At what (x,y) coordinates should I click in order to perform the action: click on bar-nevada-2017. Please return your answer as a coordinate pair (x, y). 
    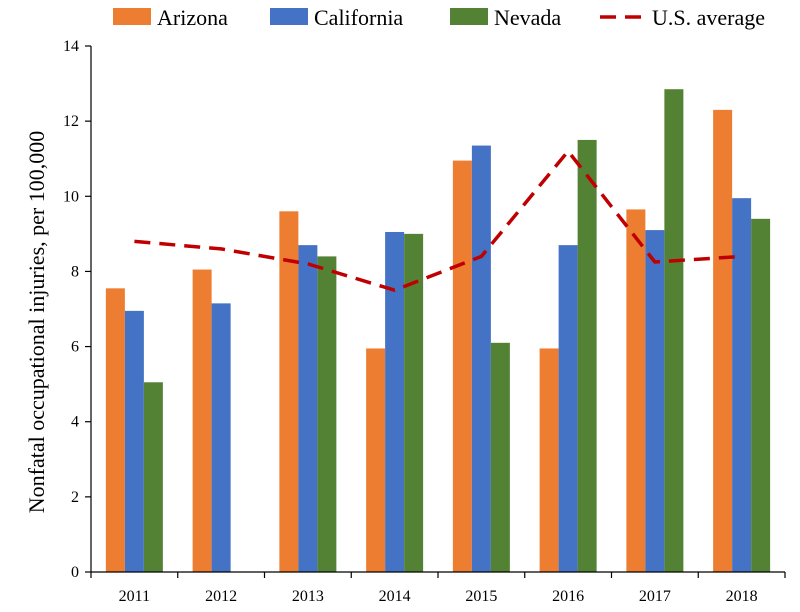
    Looking at the image, I should click on (674, 330).